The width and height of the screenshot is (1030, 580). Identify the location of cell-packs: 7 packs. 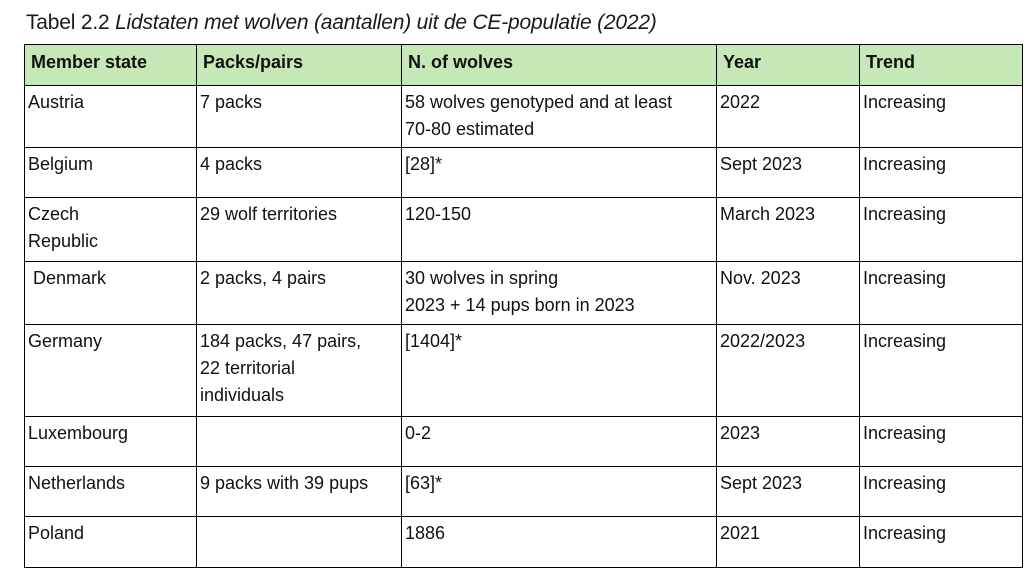
(299, 116).